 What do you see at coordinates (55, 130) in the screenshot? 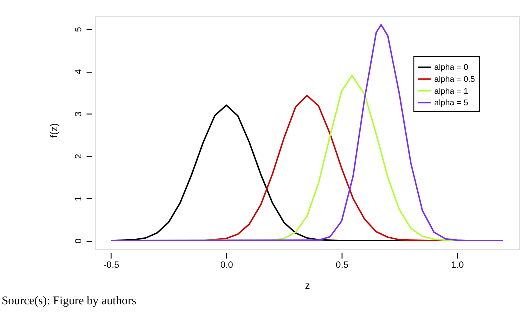
I see `y-axis-title: f(z)` at bounding box center [55, 130].